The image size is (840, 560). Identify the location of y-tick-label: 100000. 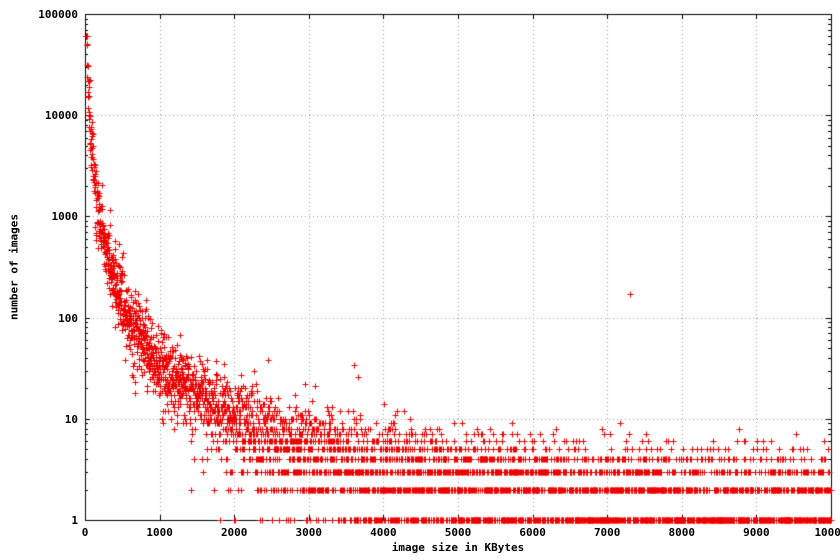
(58, 14).